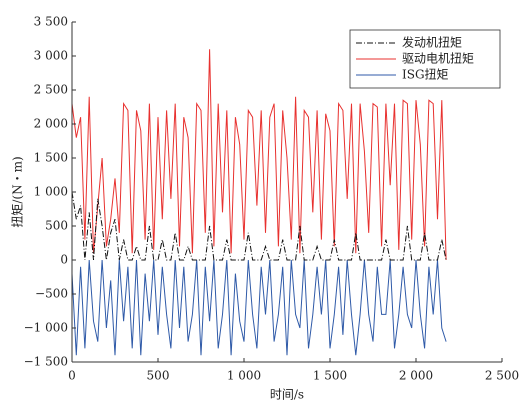 The width and height of the screenshot is (532, 412). Describe the element at coordinates (502, 376) in the screenshot. I see `x-tick-label: 2 500` at that location.